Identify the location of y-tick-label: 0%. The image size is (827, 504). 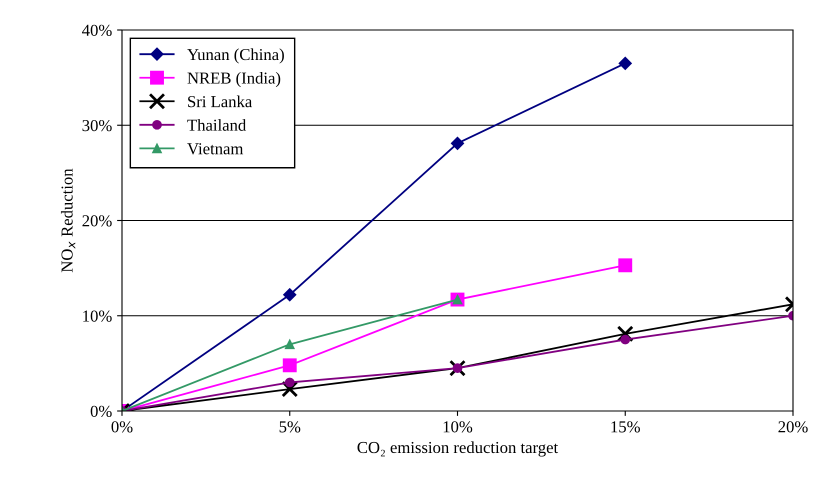
(101, 411).